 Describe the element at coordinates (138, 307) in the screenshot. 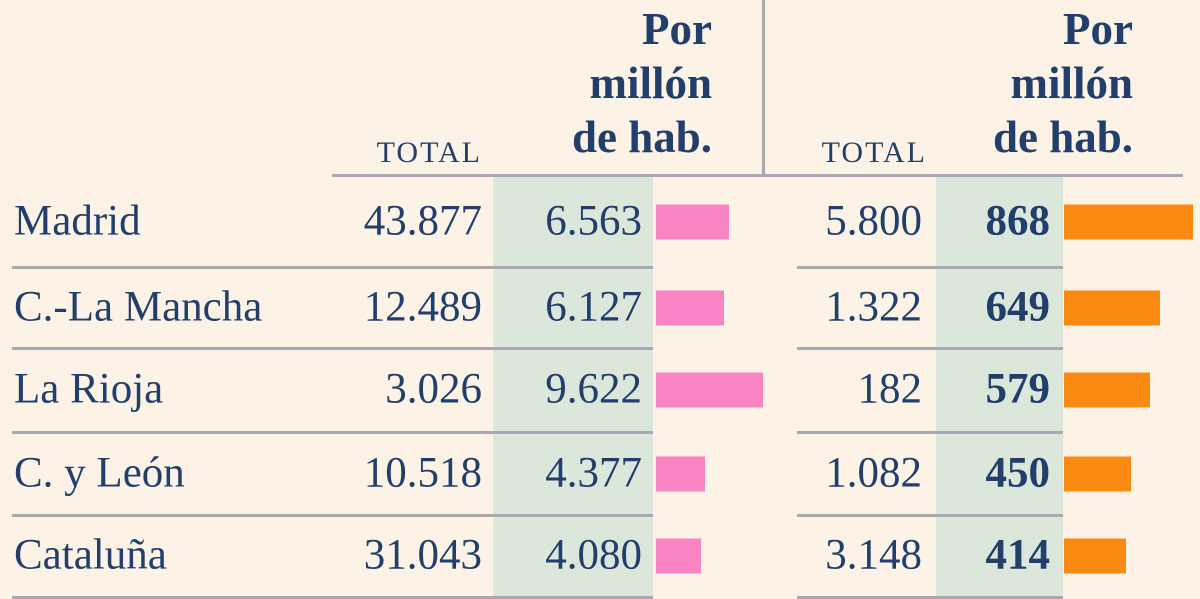

I see `region-label: C.-La Mancha` at that location.